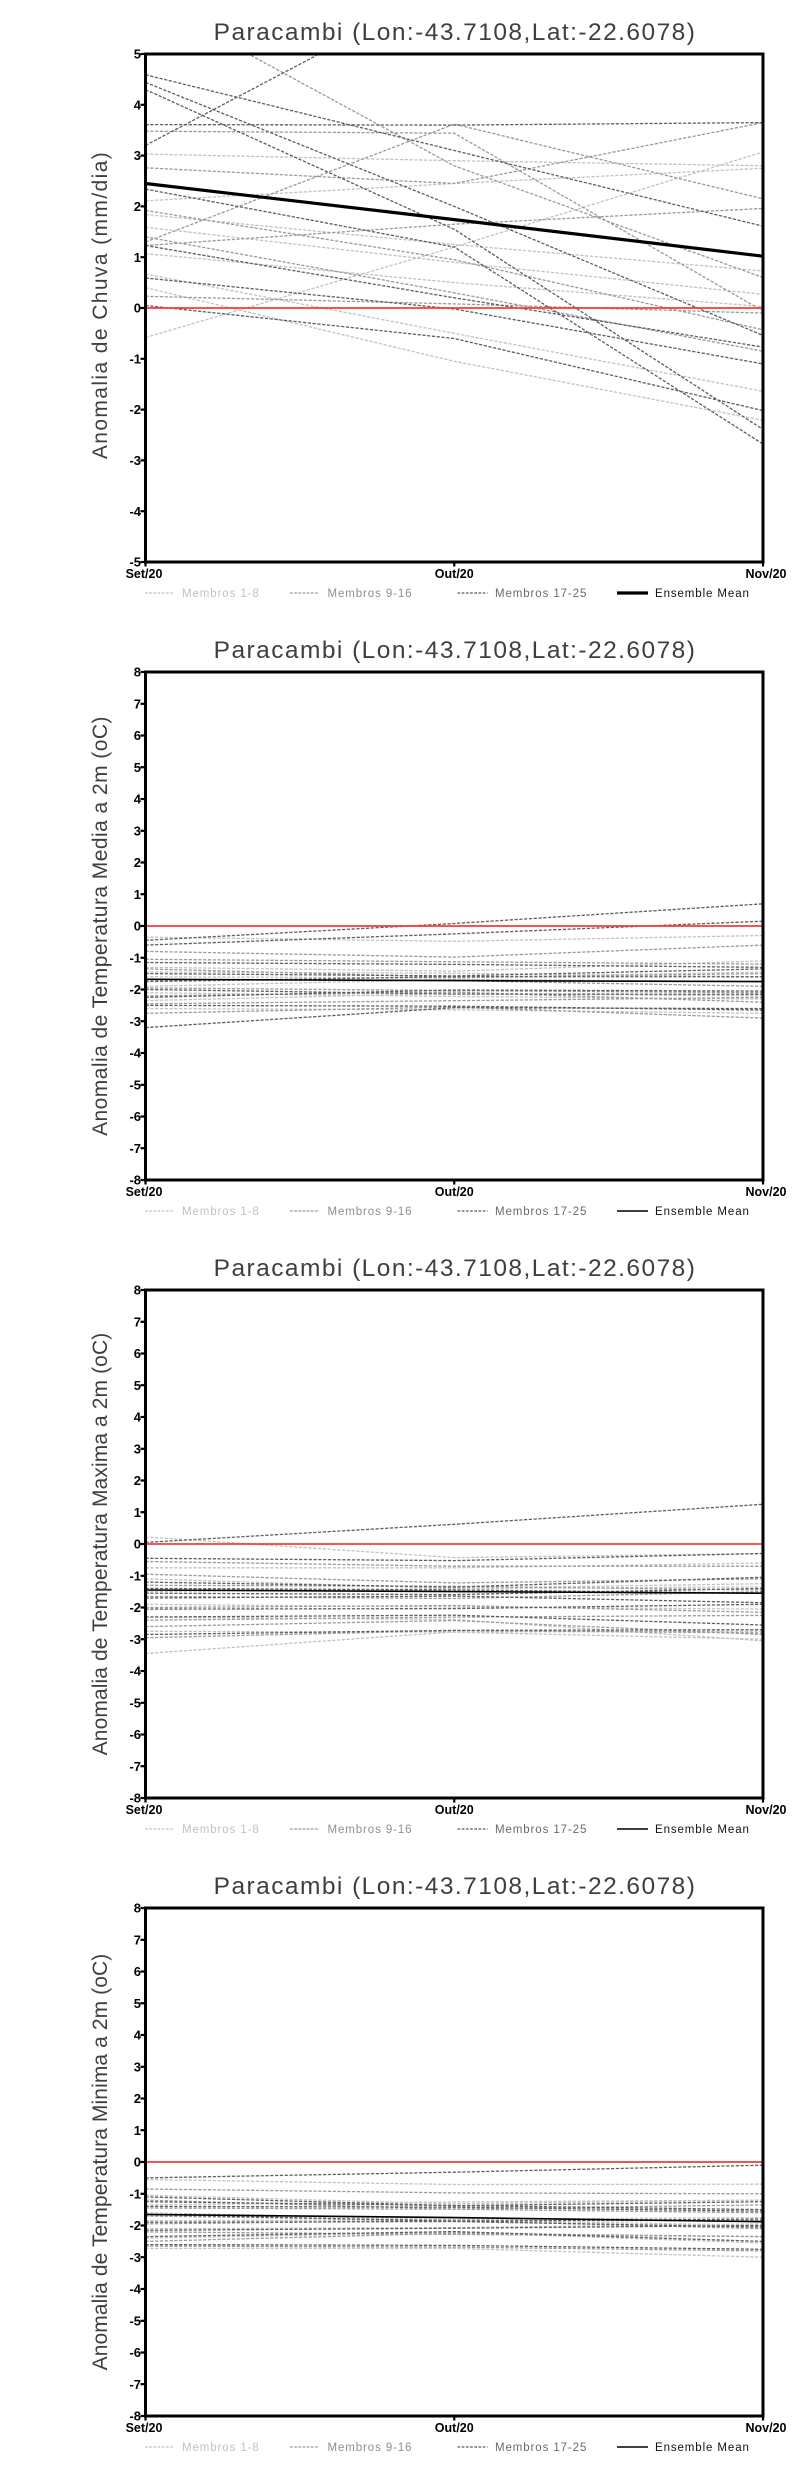 The width and height of the screenshot is (800, 2472). What do you see at coordinates (100, 1544) in the screenshot?
I see `svg-text:Anomalia de Temperatura Maxima: Anomalia de Temperatura Maxima a 2m (oC)` at bounding box center [100, 1544].